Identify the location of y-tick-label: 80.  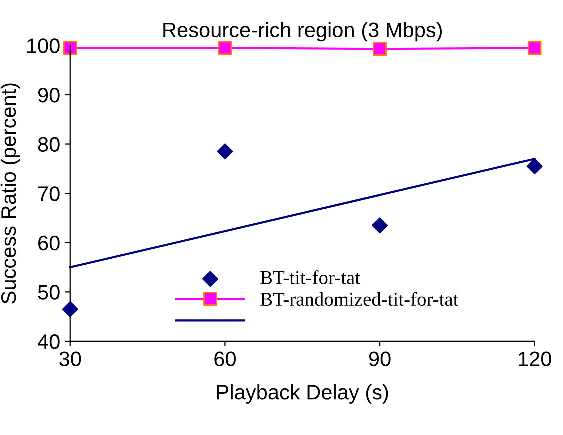
(49, 144).